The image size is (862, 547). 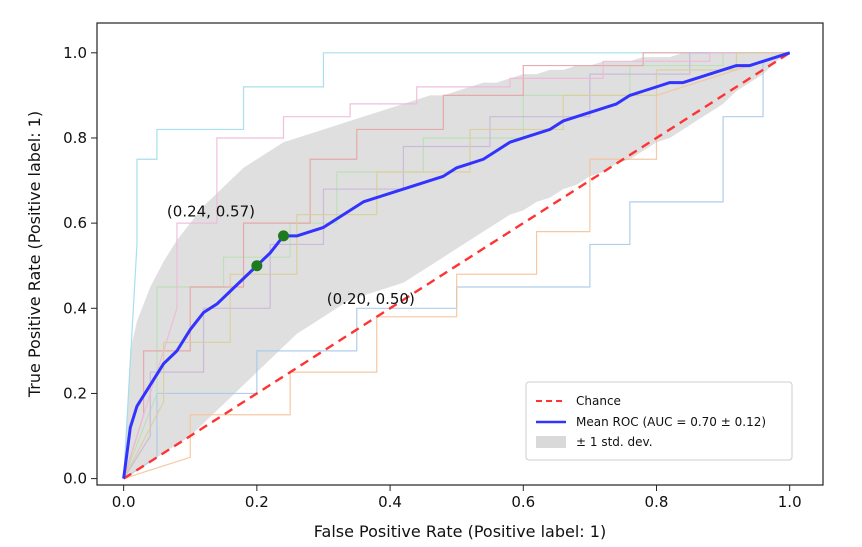 I want to click on x-tick-label: 0.2, so click(x=257, y=502).